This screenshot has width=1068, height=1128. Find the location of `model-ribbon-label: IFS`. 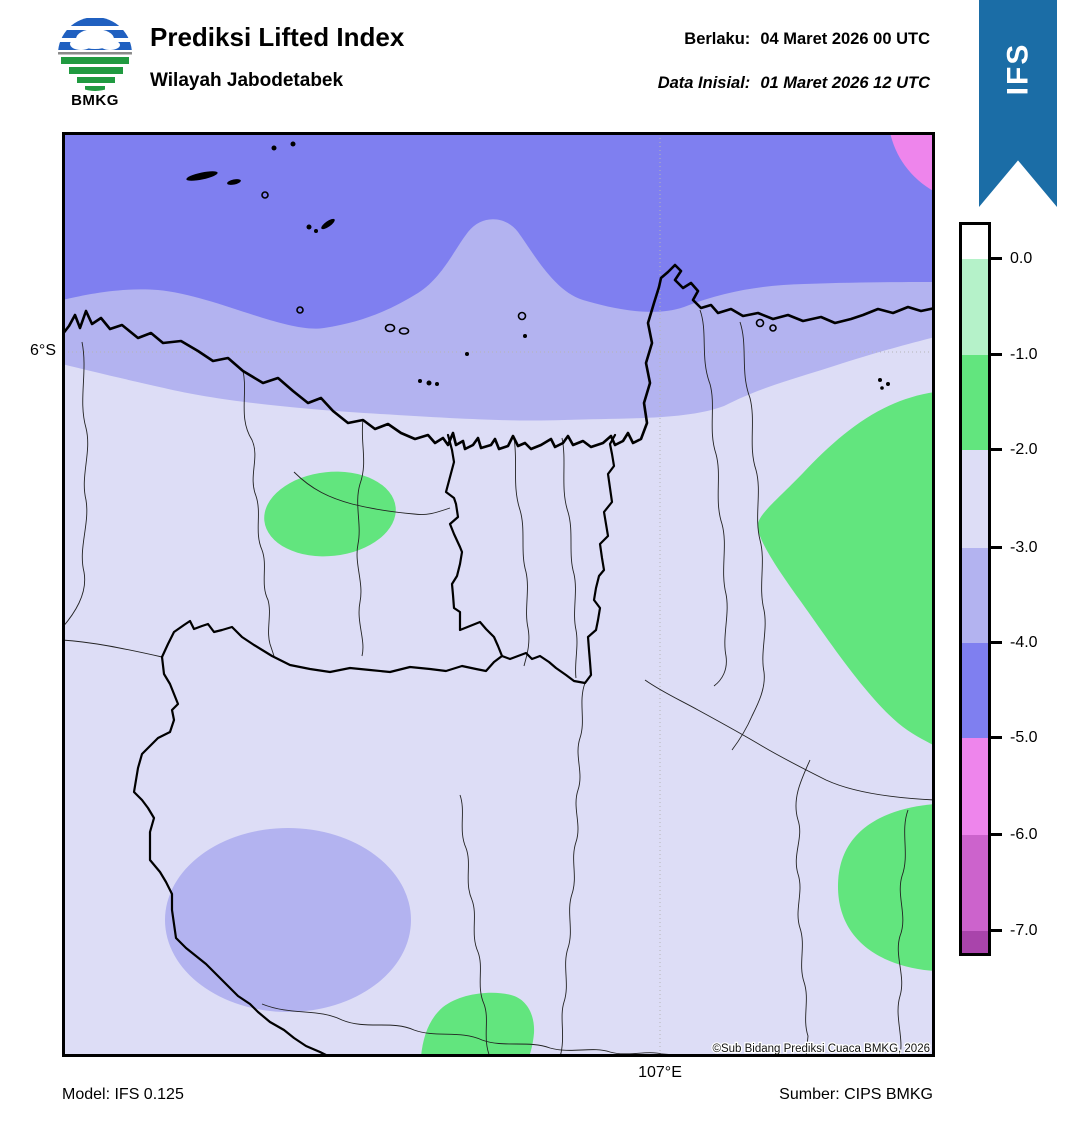

model-ribbon-label: IFS is located at coordinates (1017, 69).